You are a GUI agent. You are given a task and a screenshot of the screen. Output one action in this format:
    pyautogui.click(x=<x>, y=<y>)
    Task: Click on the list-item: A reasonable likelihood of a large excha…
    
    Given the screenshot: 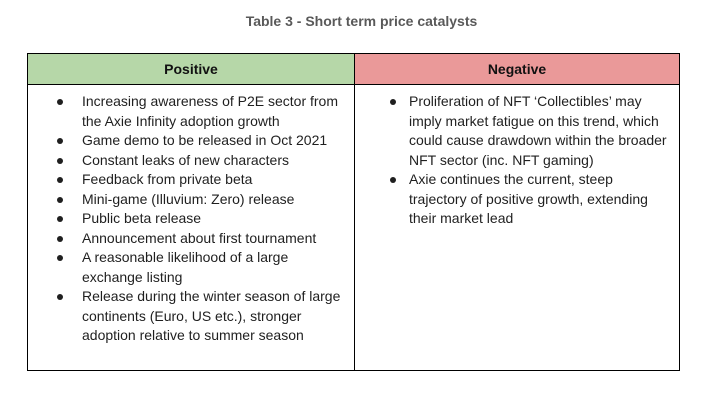 What is the action you would take?
    pyautogui.click(x=191, y=267)
    